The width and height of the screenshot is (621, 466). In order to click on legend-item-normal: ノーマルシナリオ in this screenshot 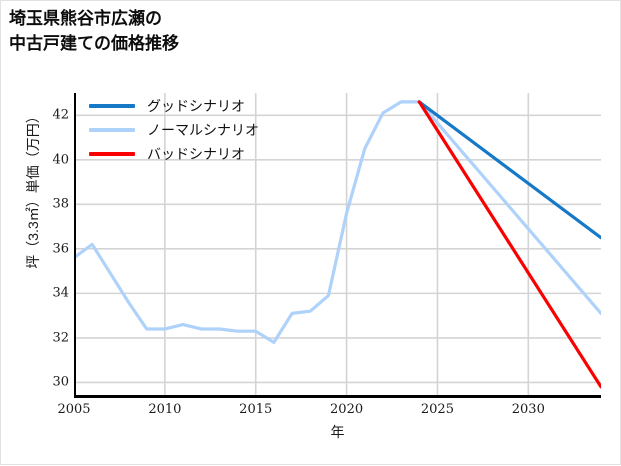, I will do `click(189, 130)`.